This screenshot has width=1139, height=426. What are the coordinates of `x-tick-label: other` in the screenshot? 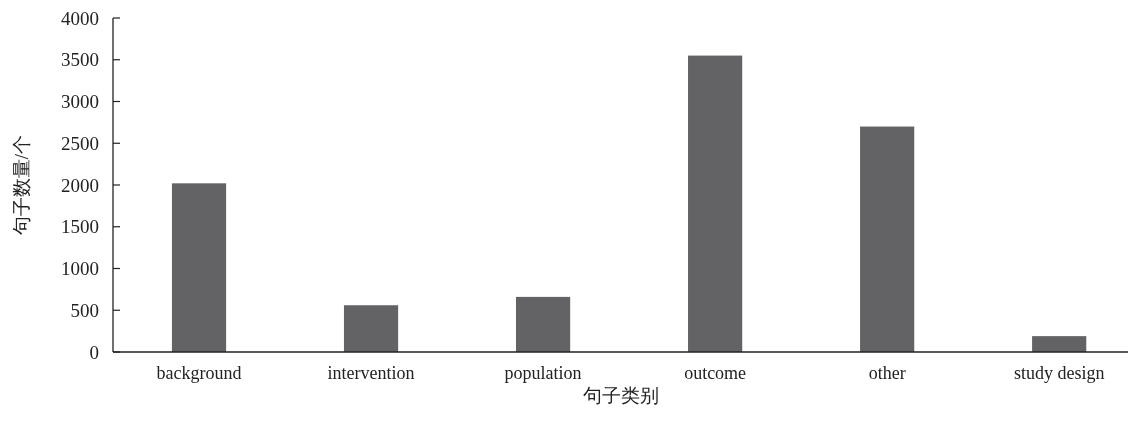 It's located at (887, 373).